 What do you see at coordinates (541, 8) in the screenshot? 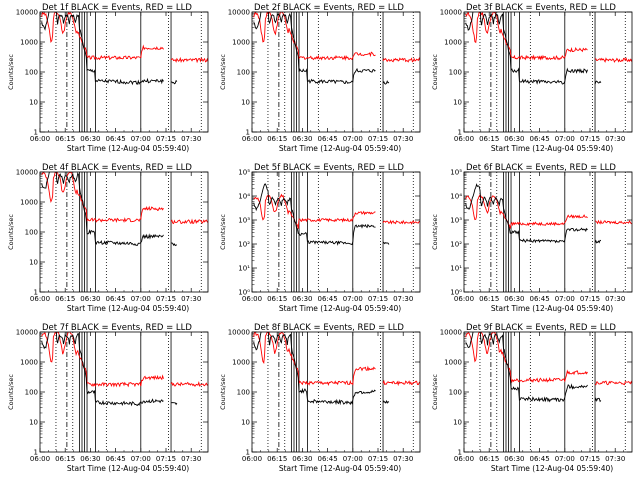
I see `panel-title: Det 3f BLACK = Events, RED = LLD` at bounding box center [541, 8].